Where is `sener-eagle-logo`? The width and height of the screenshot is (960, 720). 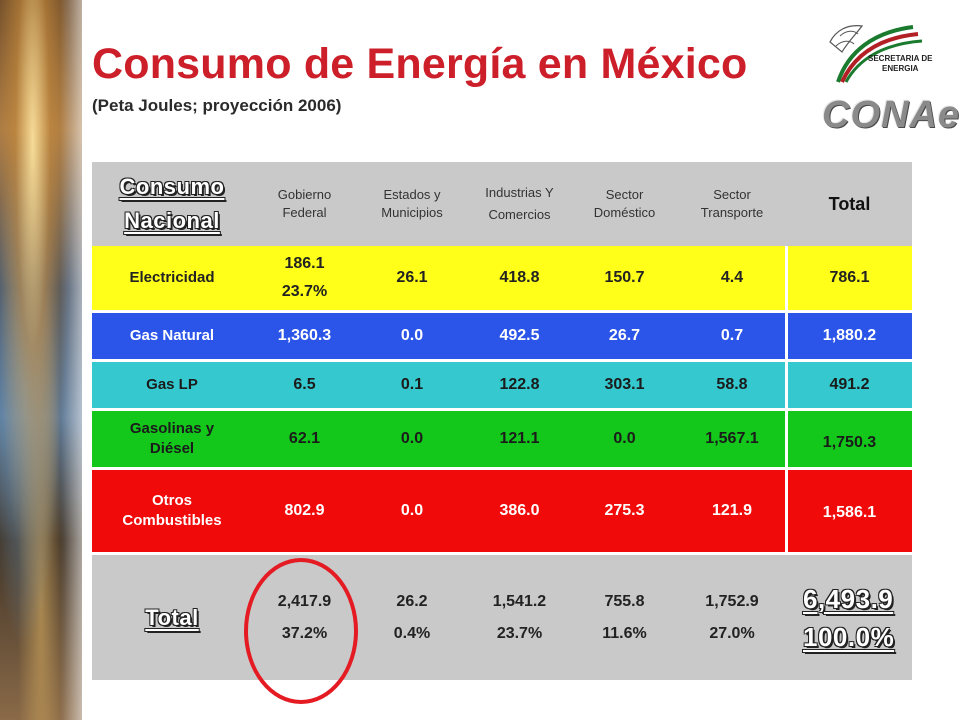
sener-eagle-logo is located at coordinates (876, 54).